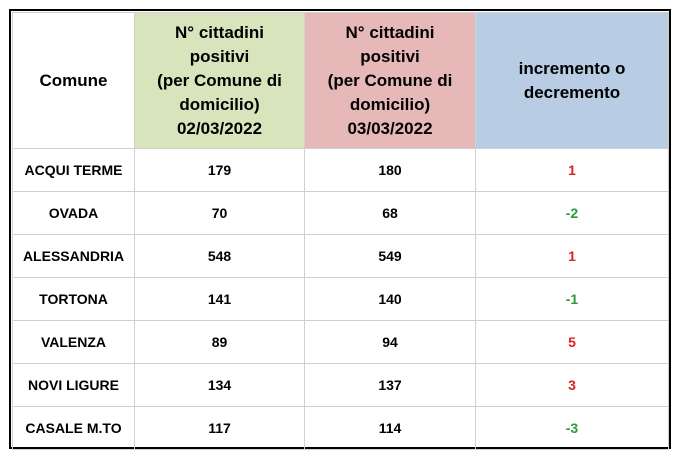 Image resolution: width=692 pixels, height=464 pixels. What do you see at coordinates (572, 80) in the screenshot?
I see `header-variation: incremento o decremento` at bounding box center [572, 80].